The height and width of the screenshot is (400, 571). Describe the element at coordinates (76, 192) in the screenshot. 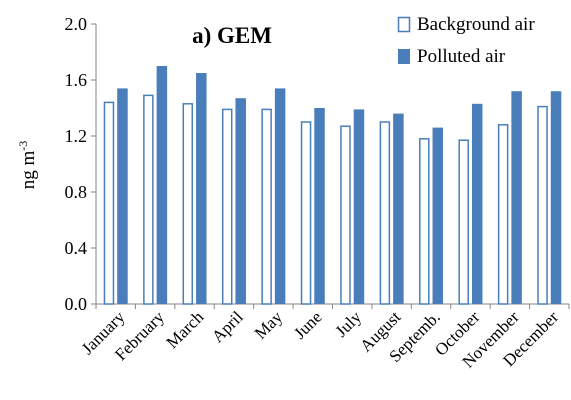

I see `y-tick-label: 0.8` at that location.